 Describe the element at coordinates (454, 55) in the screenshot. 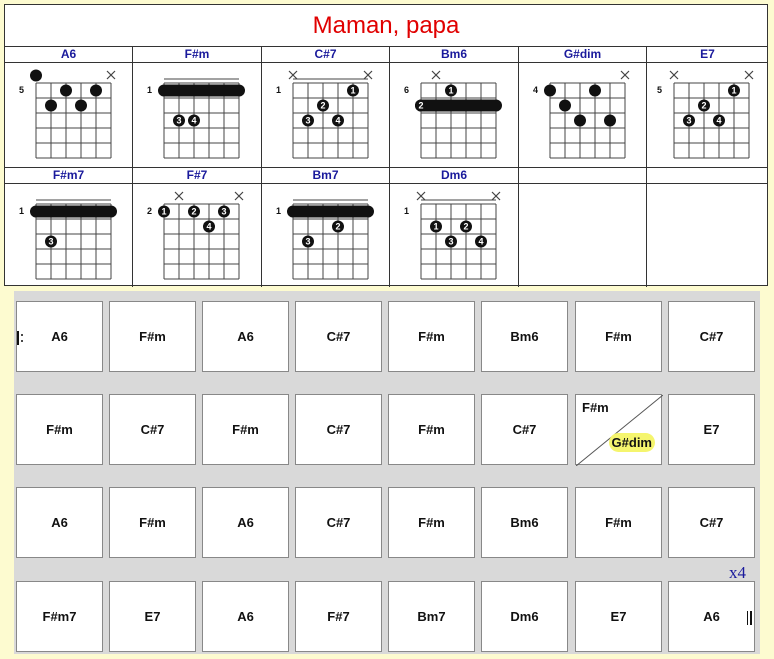

I see `chord-name: Bm6` at that location.